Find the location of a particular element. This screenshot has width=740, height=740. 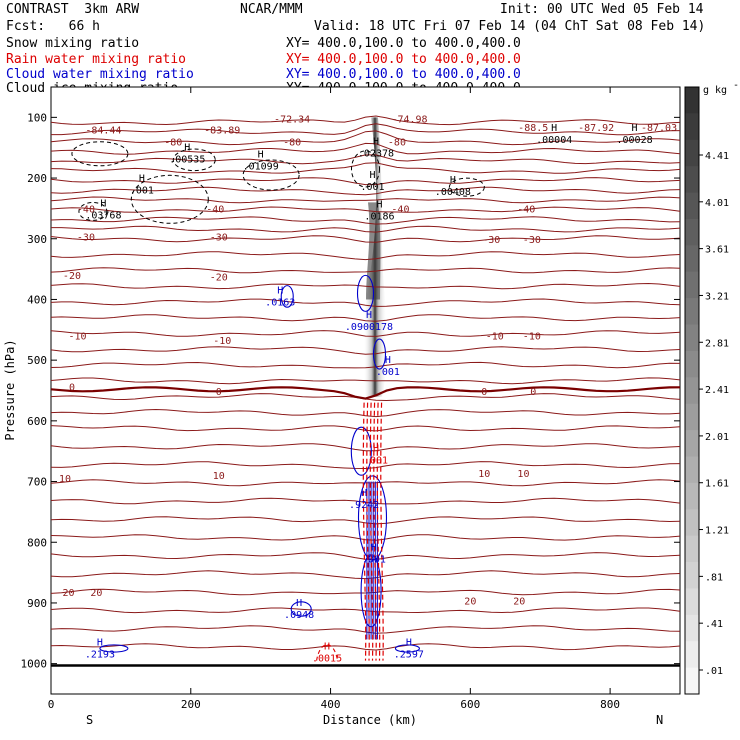

field-xy-rain: XY= 400.0,100.0 to 400.0,400.0 is located at coordinates (403, 59).